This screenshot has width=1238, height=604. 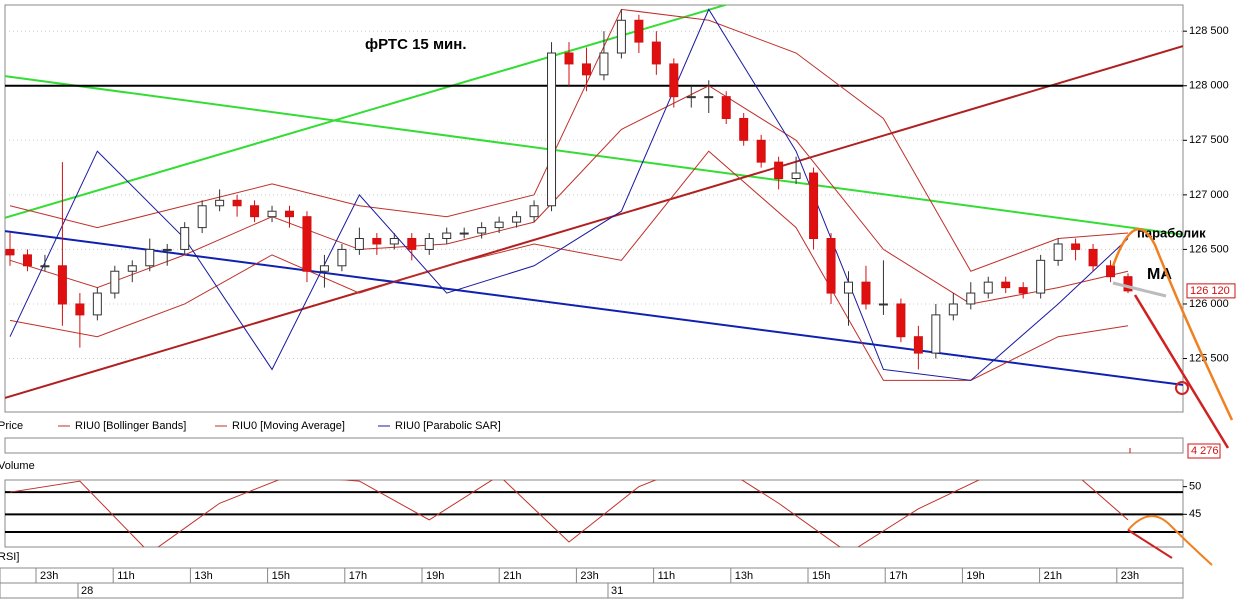 What do you see at coordinates (448, 426) in the screenshot?
I see `legend-label: RIU0 [Parabolic SAR]` at bounding box center [448, 426].